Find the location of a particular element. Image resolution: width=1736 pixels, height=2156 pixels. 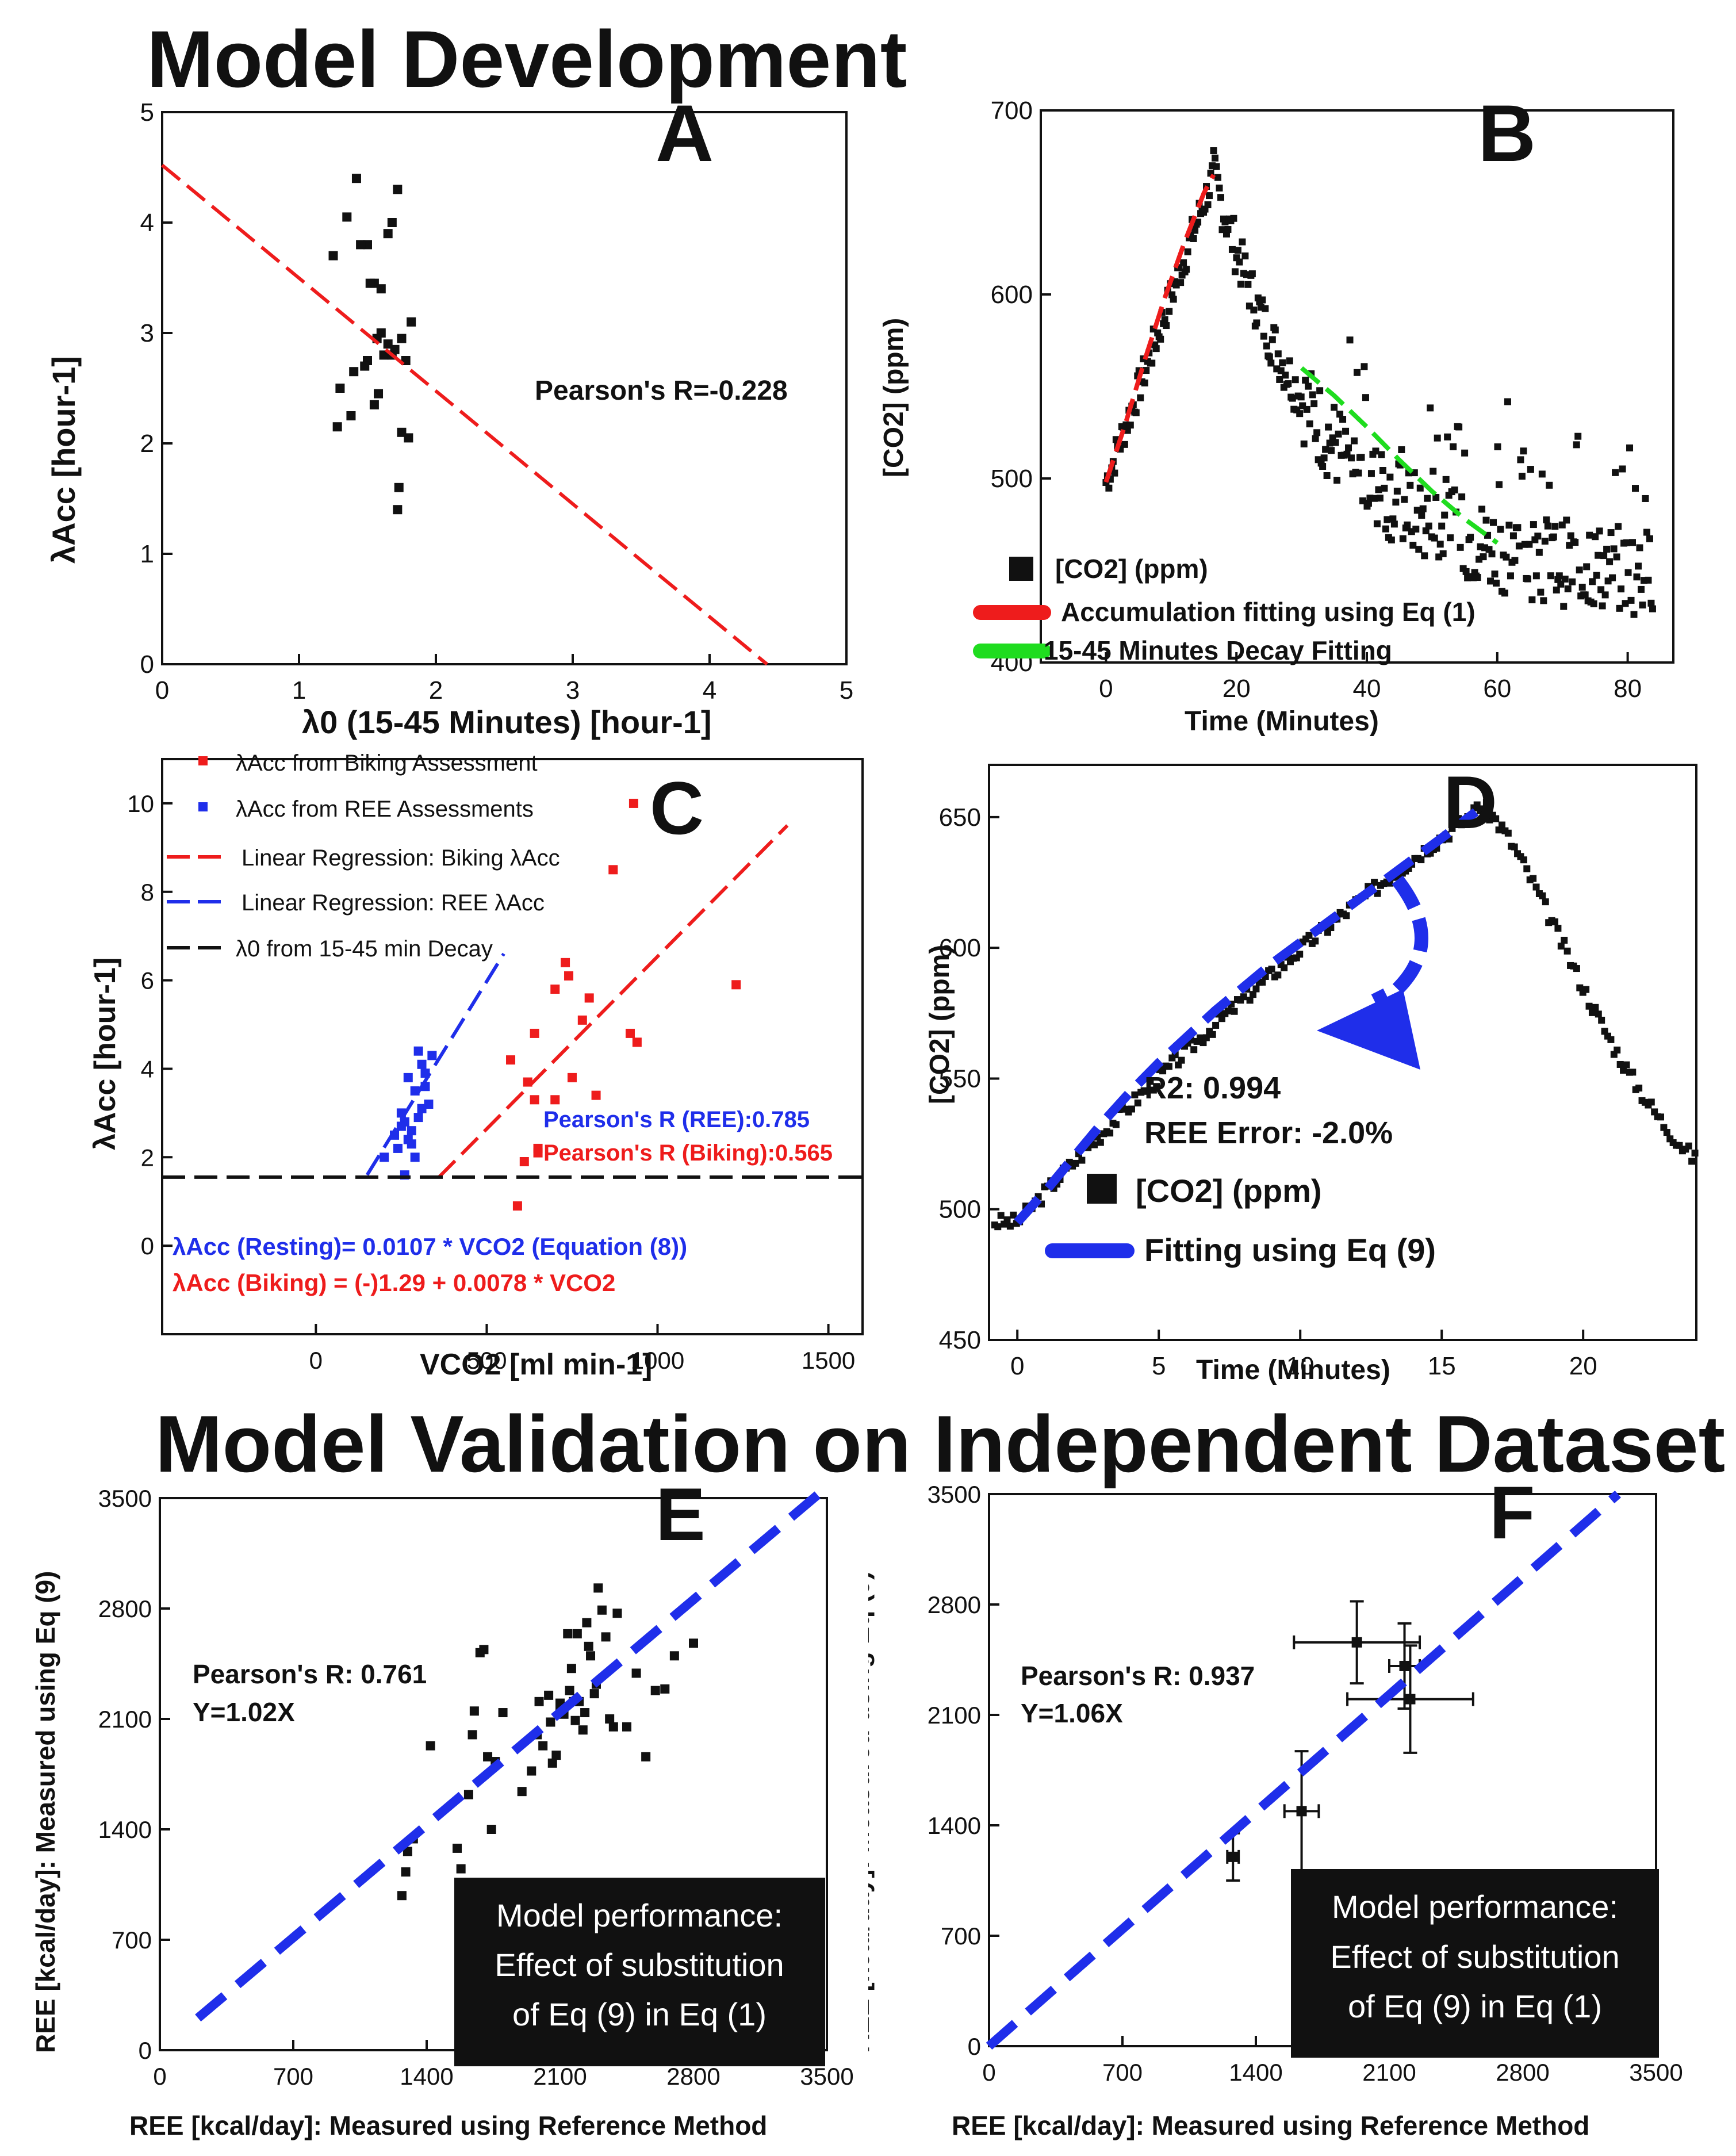

plot-f: 0 700 1400 2100 2800 3500 0 700 1400 2100 2800 3500 is located at coordinates (1305, 1783).